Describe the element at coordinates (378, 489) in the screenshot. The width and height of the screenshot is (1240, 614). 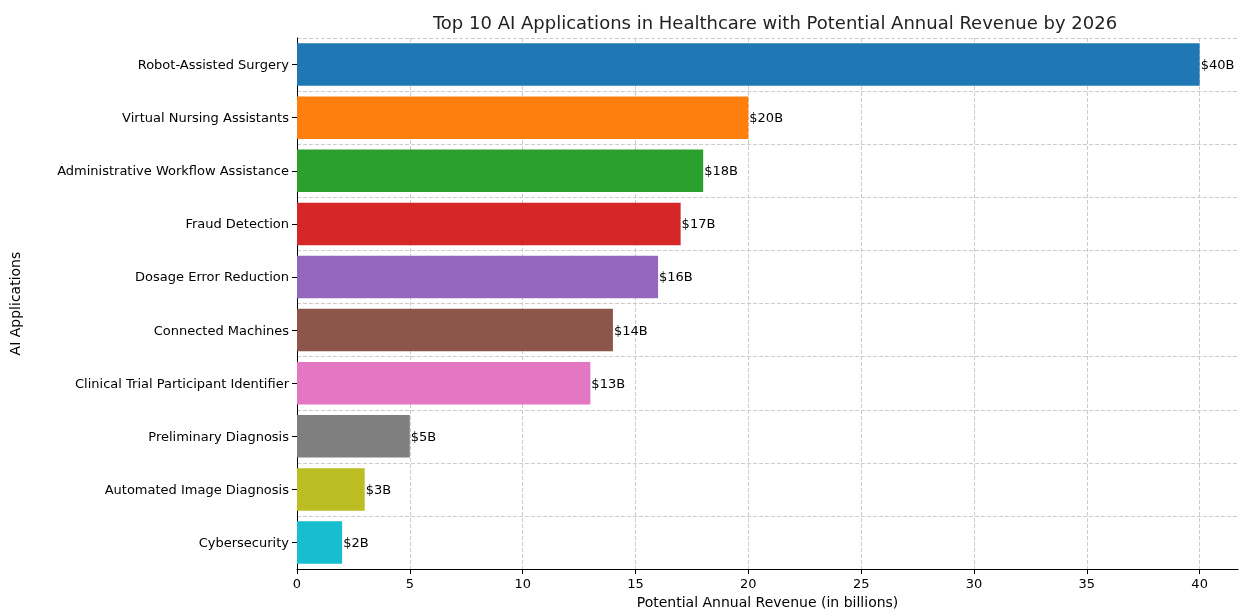
I see `data-label: $3B` at that location.